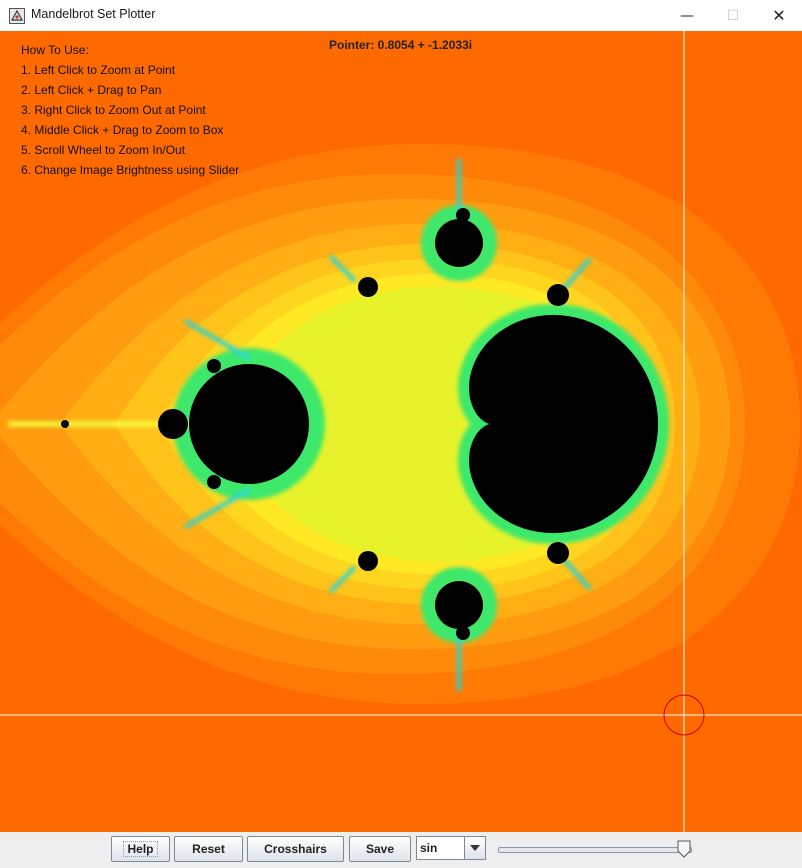 The width and height of the screenshot is (802, 868). What do you see at coordinates (98, 70) in the screenshot?
I see `instruction-line: 1. Left Click to Zoom at Point` at bounding box center [98, 70].